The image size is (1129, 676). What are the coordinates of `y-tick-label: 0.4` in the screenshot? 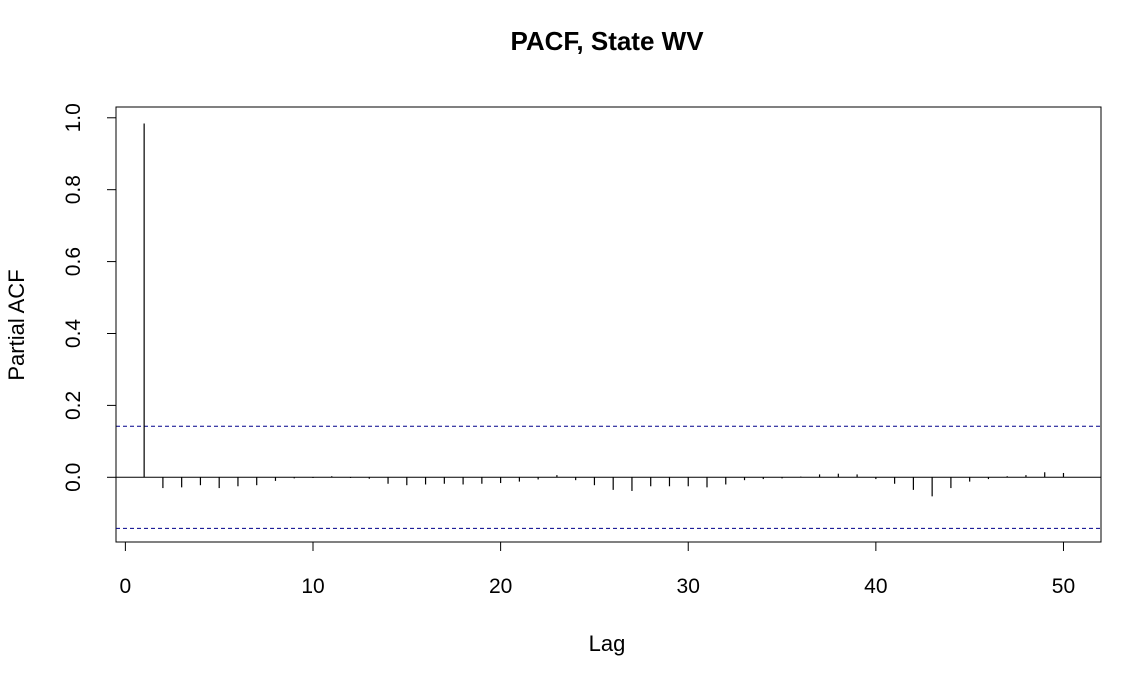 It's located at (73, 334).